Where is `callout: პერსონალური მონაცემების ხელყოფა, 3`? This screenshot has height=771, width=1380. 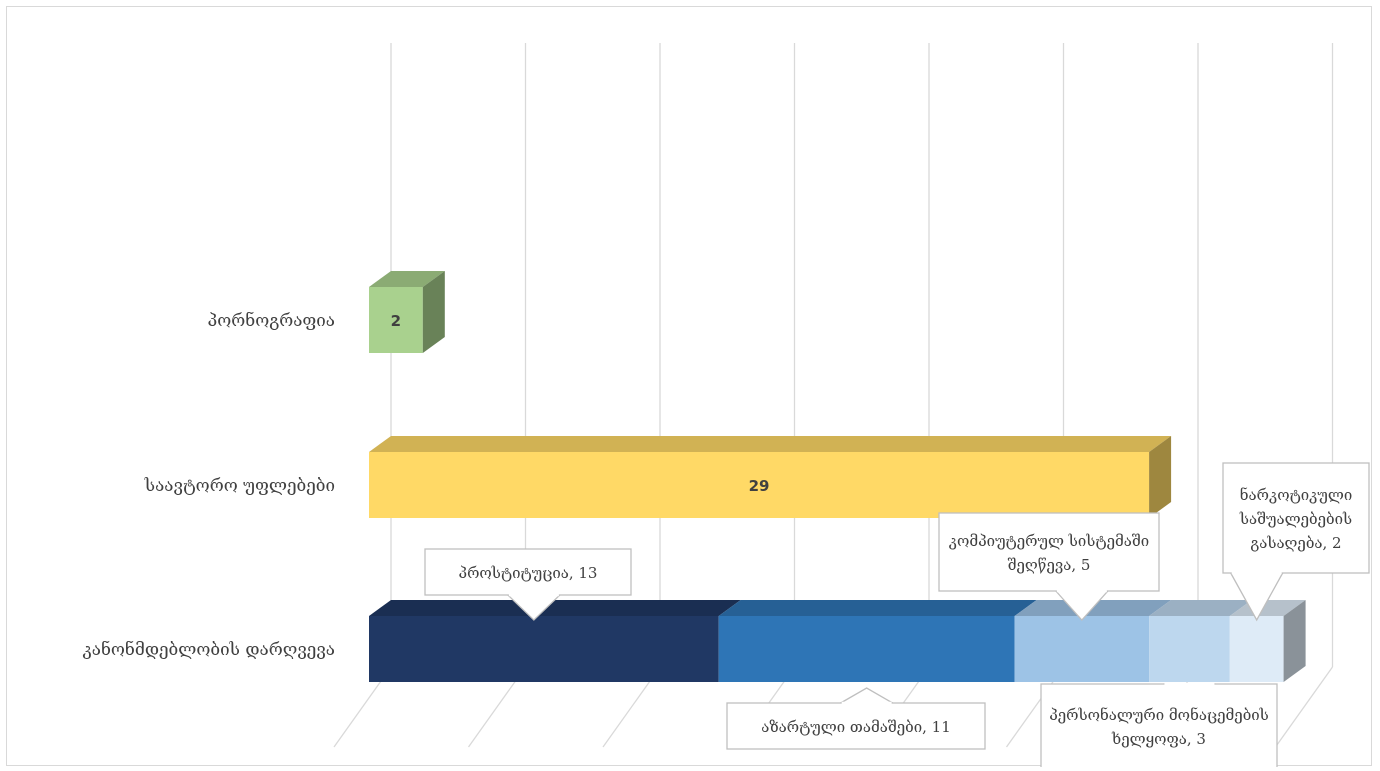 callout: პერსონალური მონაცემების ხელყოფა, 3 is located at coordinates (1159, 724).